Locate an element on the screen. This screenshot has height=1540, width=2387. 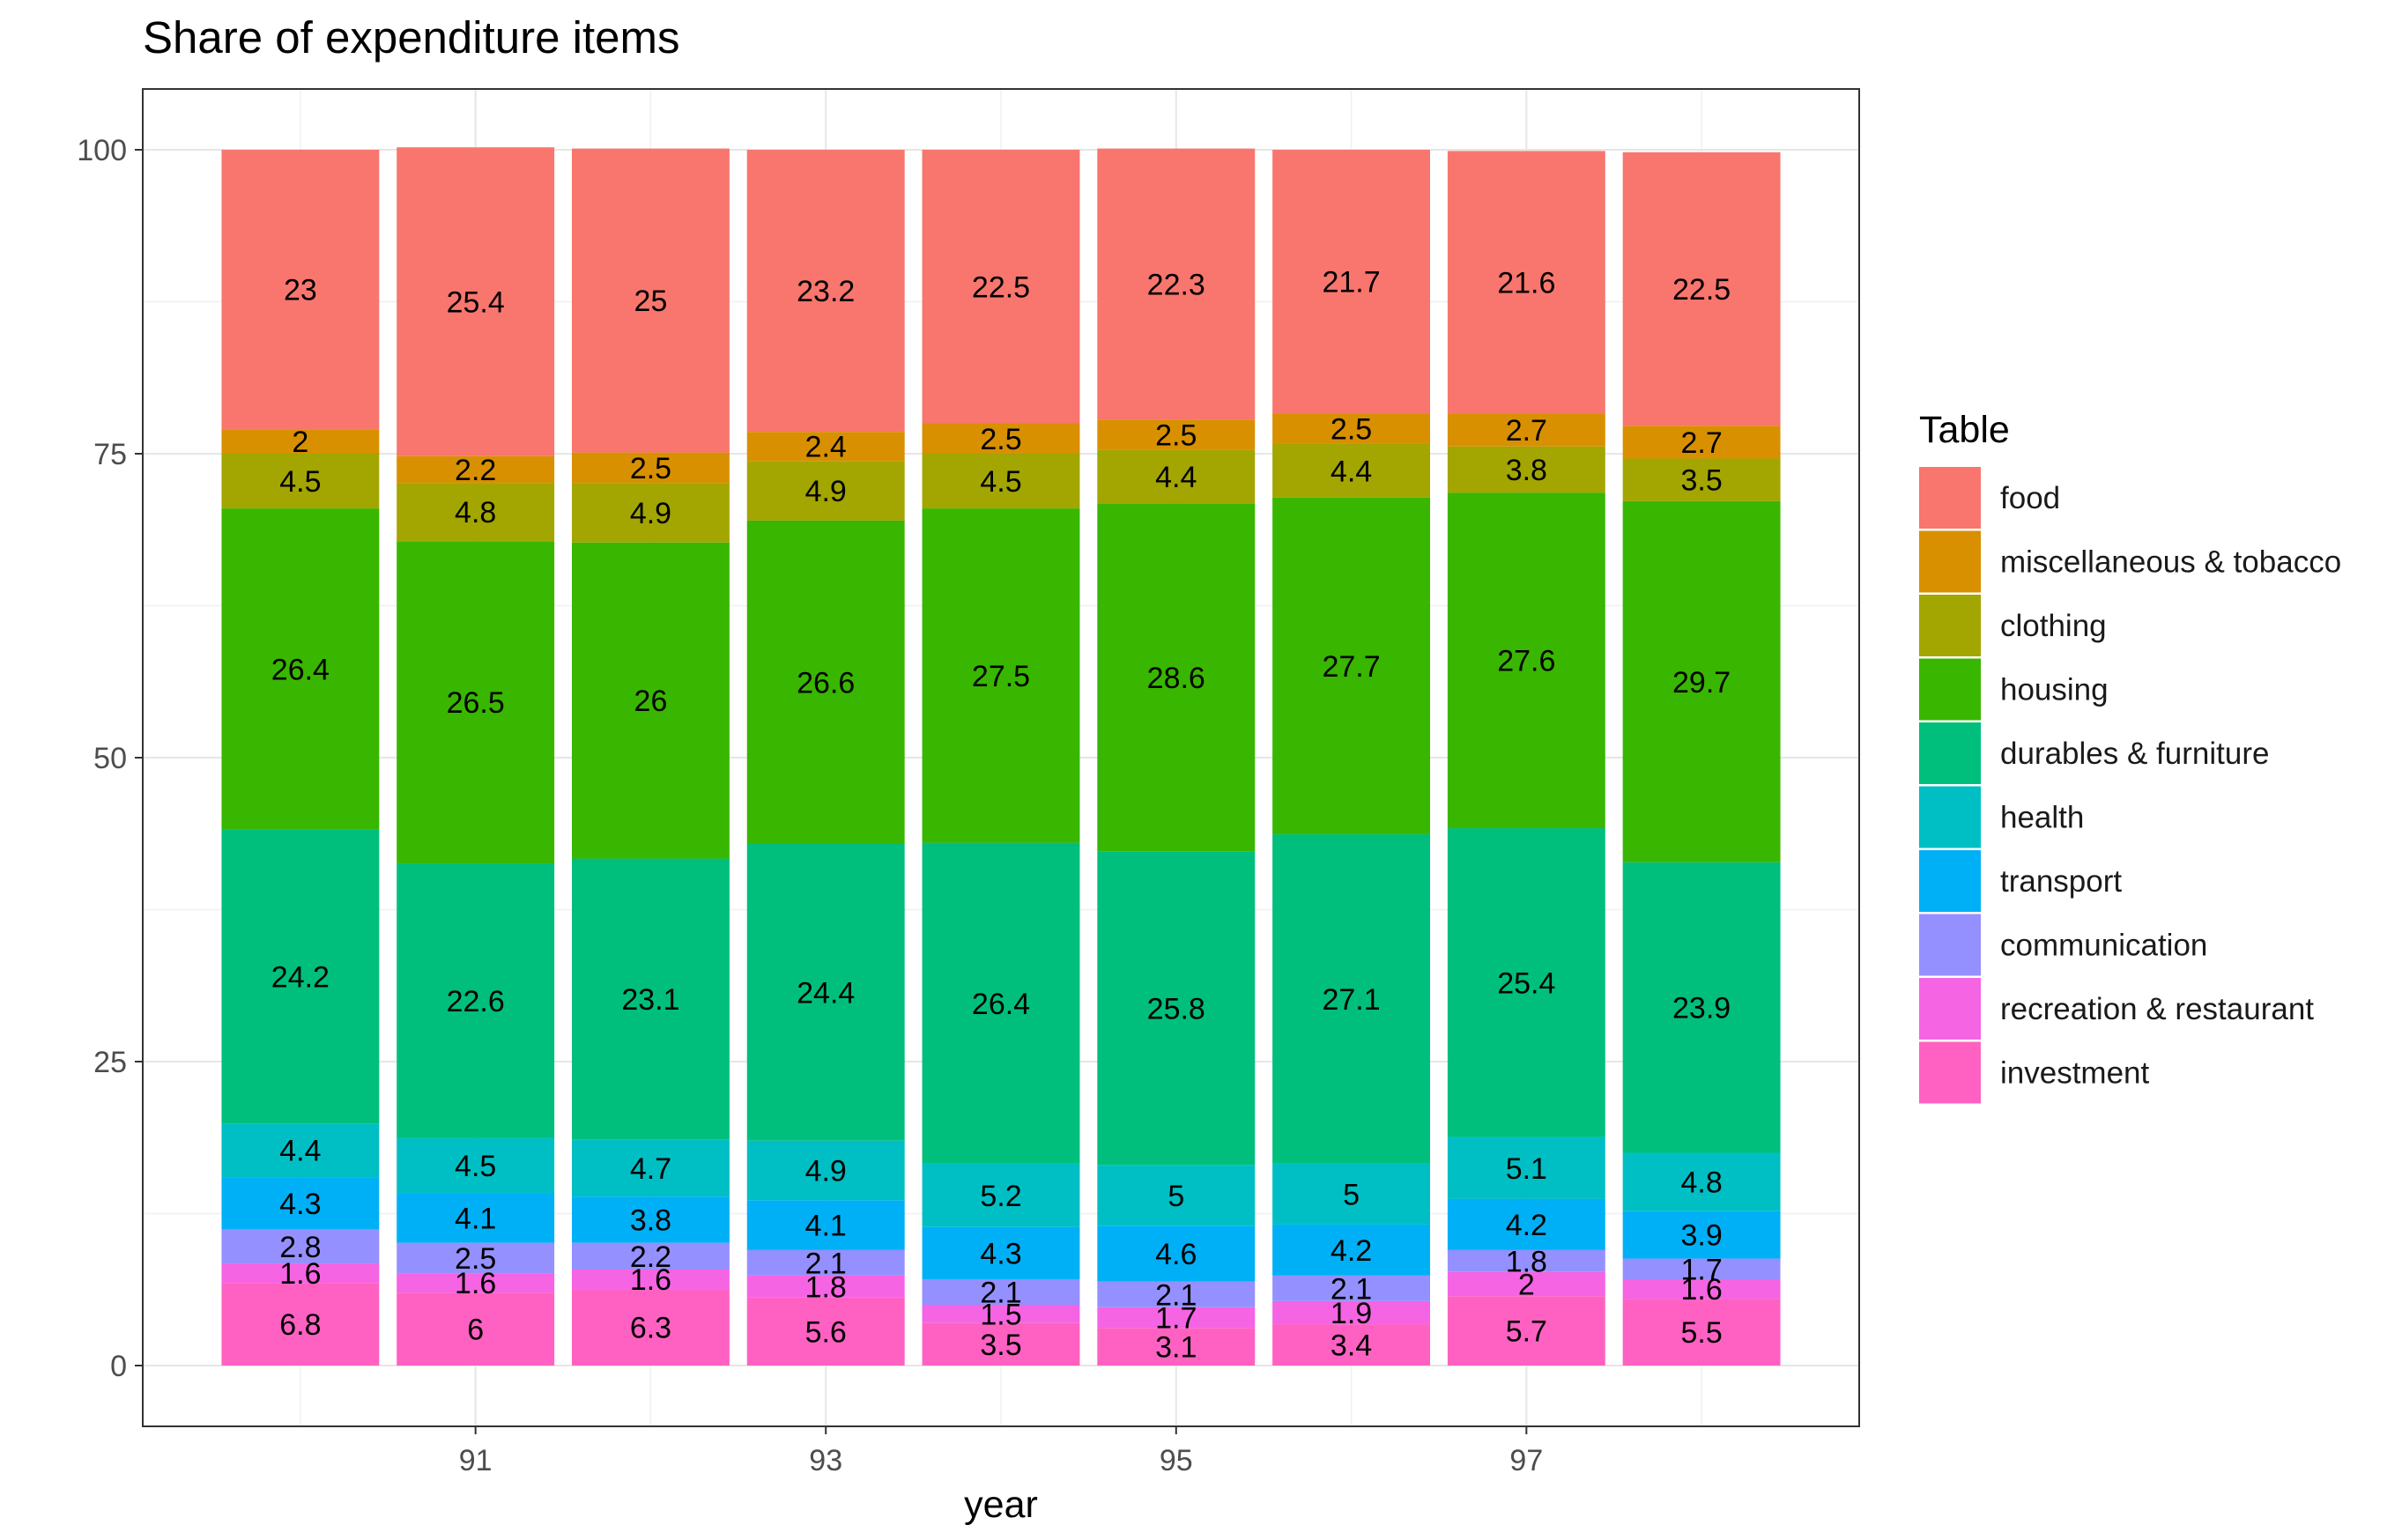
data-label: 4.9 is located at coordinates (826, 492).